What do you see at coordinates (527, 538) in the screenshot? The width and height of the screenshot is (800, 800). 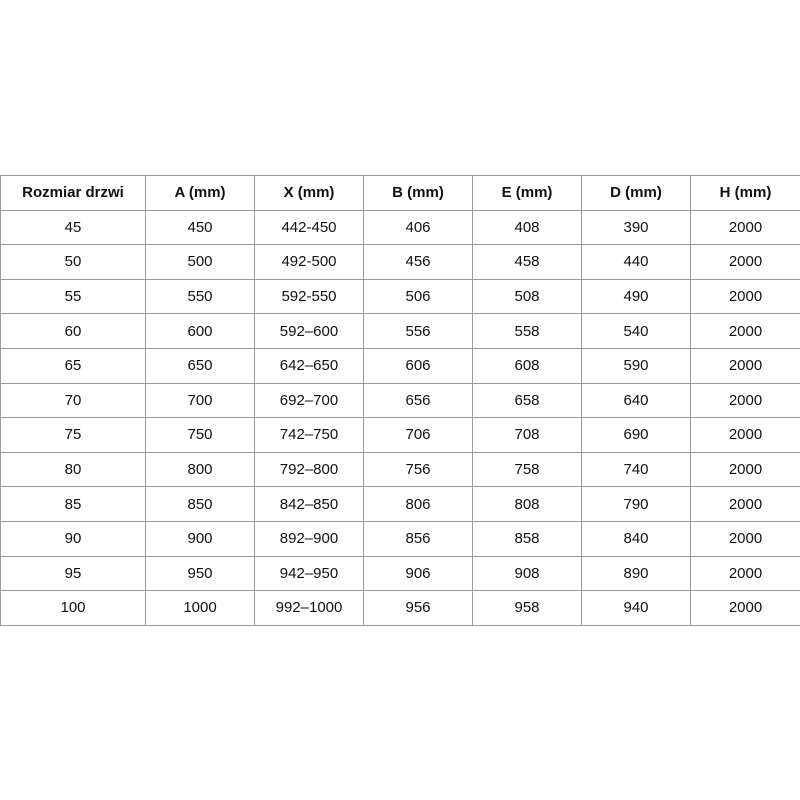 I see `table-cell: 858` at bounding box center [527, 538].